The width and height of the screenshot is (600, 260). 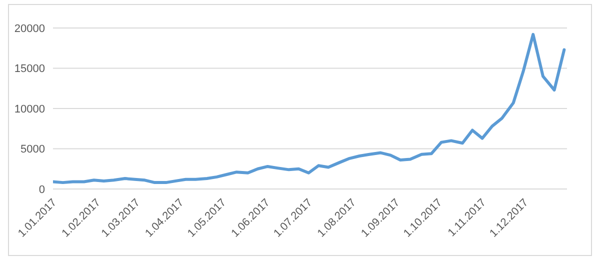 What do you see at coordinates (29, 109) in the screenshot?
I see `y-tick-label: 10000` at bounding box center [29, 109].